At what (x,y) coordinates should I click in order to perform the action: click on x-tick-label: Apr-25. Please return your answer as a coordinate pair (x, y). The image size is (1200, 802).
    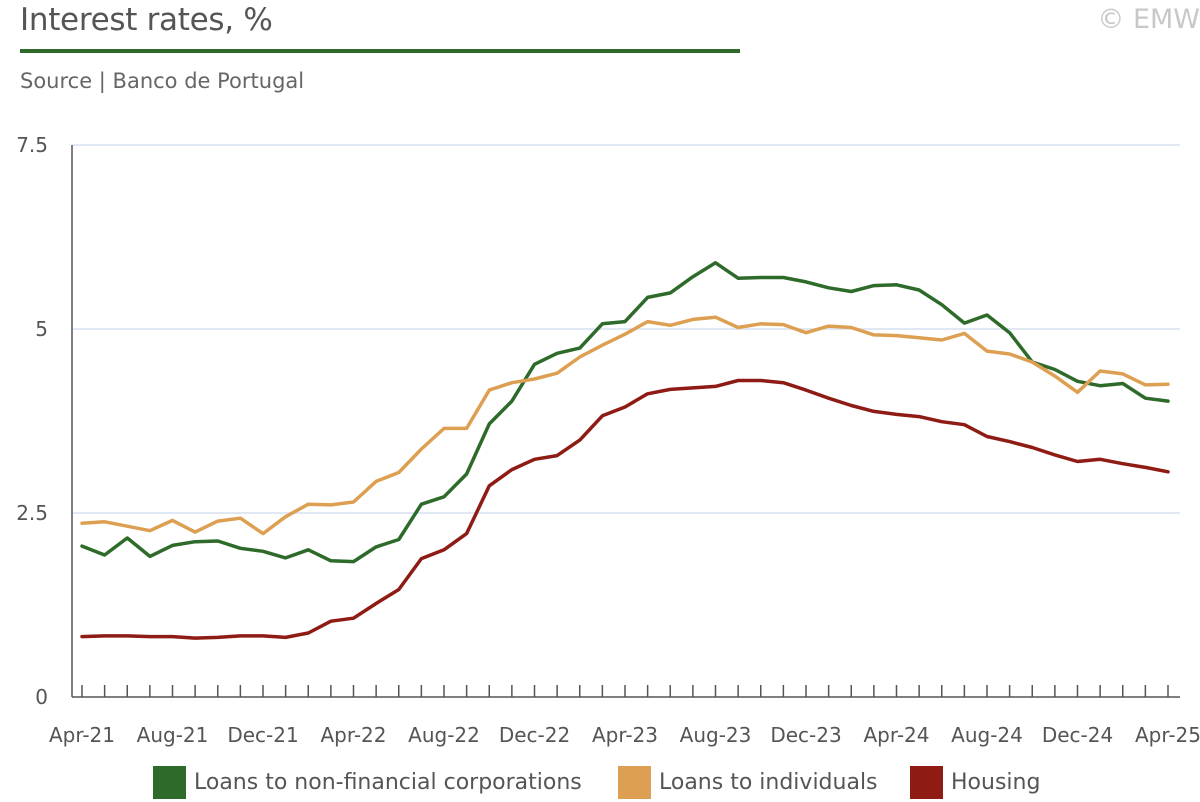
    Looking at the image, I should click on (1167, 735).